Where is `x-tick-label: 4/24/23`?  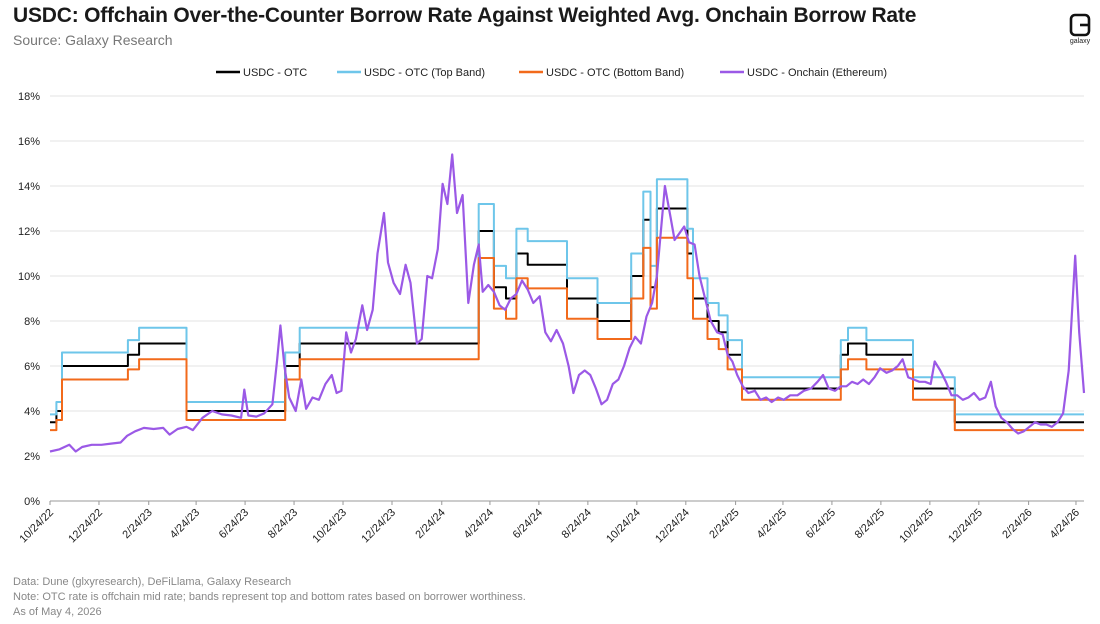 x-tick-label: 4/24/23 is located at coordinates (185, 524).